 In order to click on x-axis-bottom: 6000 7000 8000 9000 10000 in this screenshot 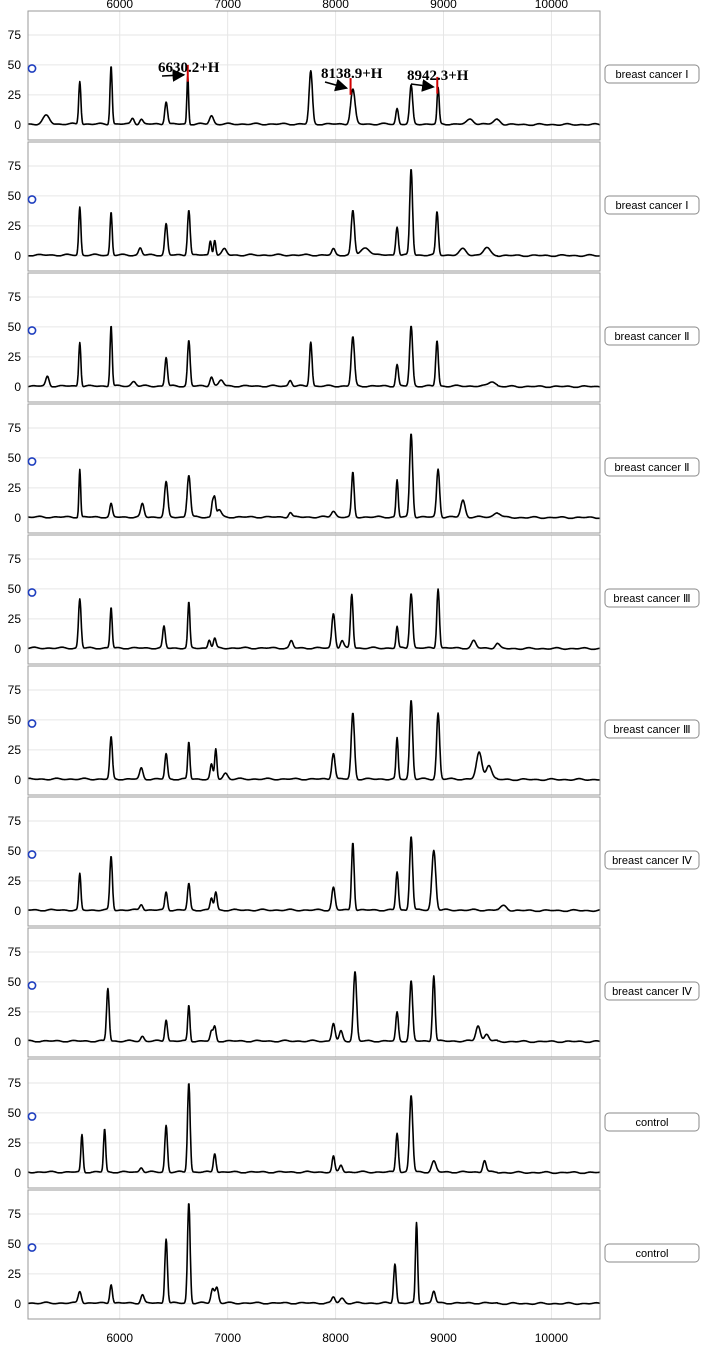, I will do `click(337, 1338)`.